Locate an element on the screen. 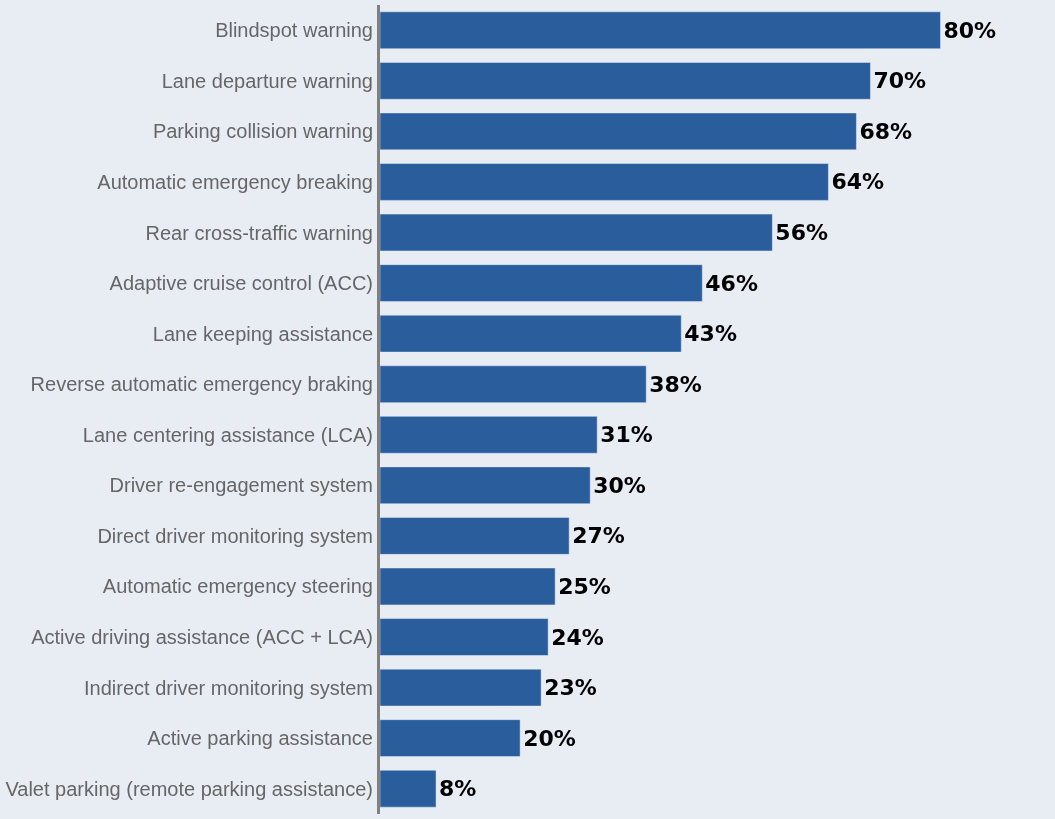 The height and width of the screenshot is (819, 1055). y-tick-label: Adaptive cruise control (ACC) is located at coordinates (241, 283).